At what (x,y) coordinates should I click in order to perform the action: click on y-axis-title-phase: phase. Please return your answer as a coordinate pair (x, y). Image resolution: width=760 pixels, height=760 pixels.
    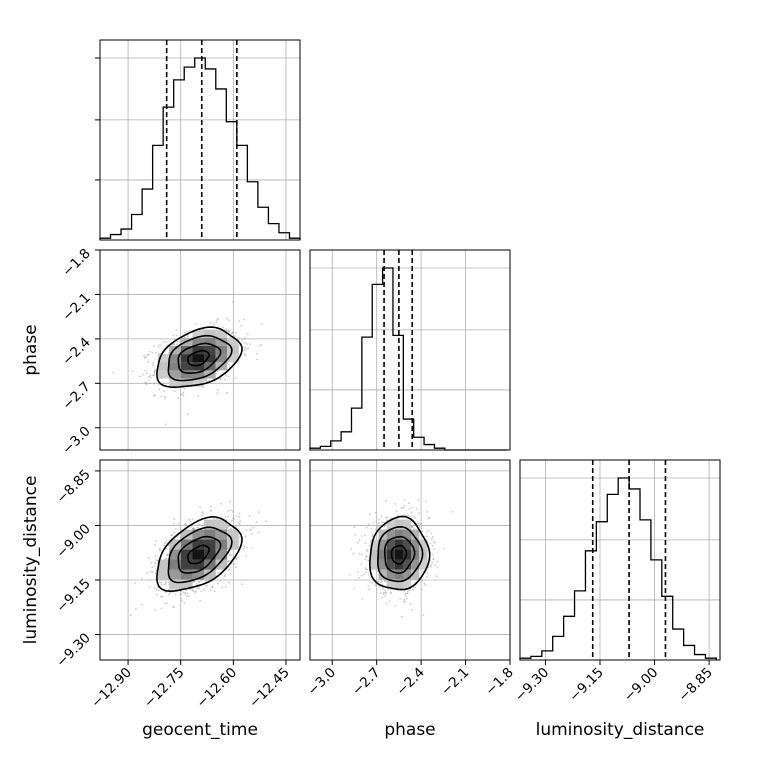
    Looking at the image, I should click on (31, 349).